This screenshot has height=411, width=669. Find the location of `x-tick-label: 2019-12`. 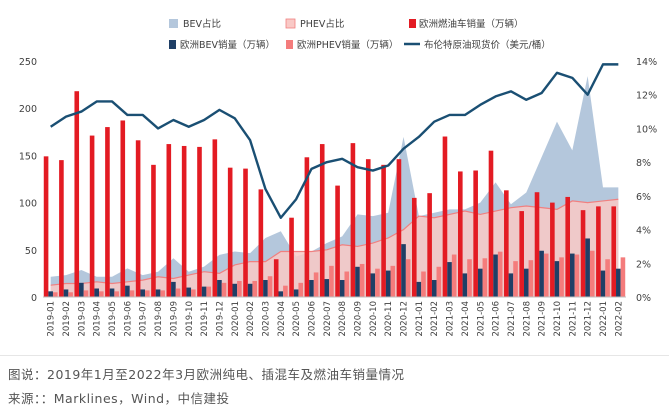

x-tick-label: 2019-12 is located at coordinates (220, 319).